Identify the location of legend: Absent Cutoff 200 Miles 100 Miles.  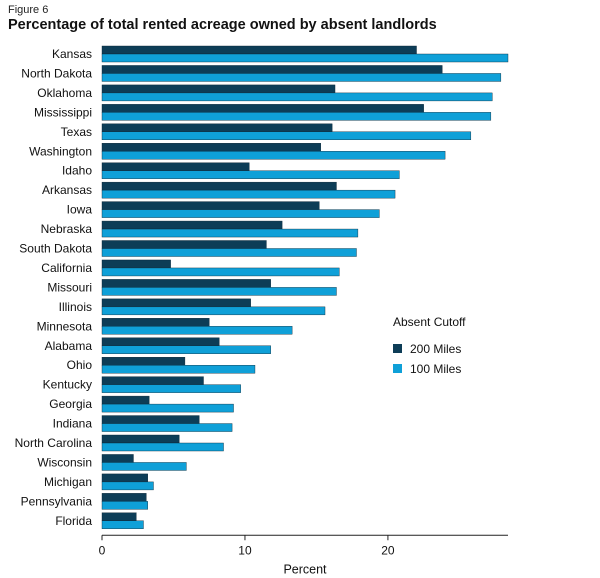
(429, 345).